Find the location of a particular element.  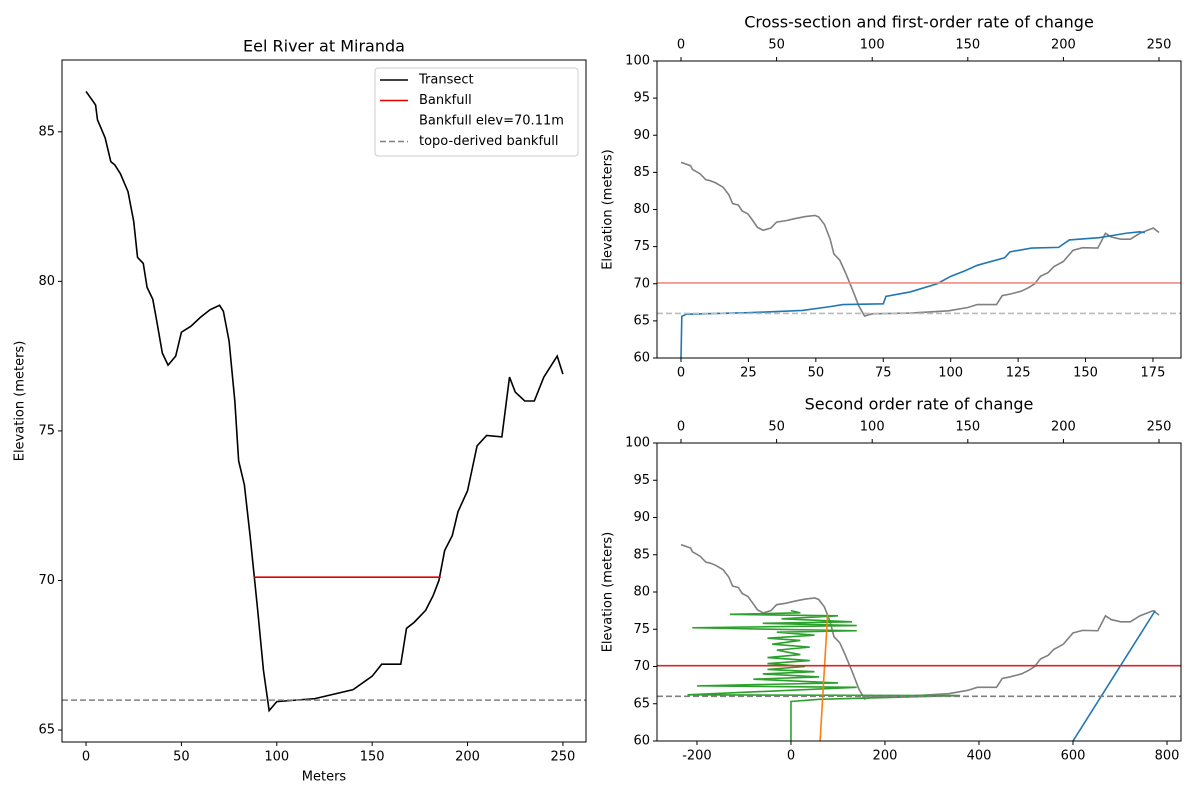

legend-label: topo-derived bankfull is located at coordinates (489, 141).